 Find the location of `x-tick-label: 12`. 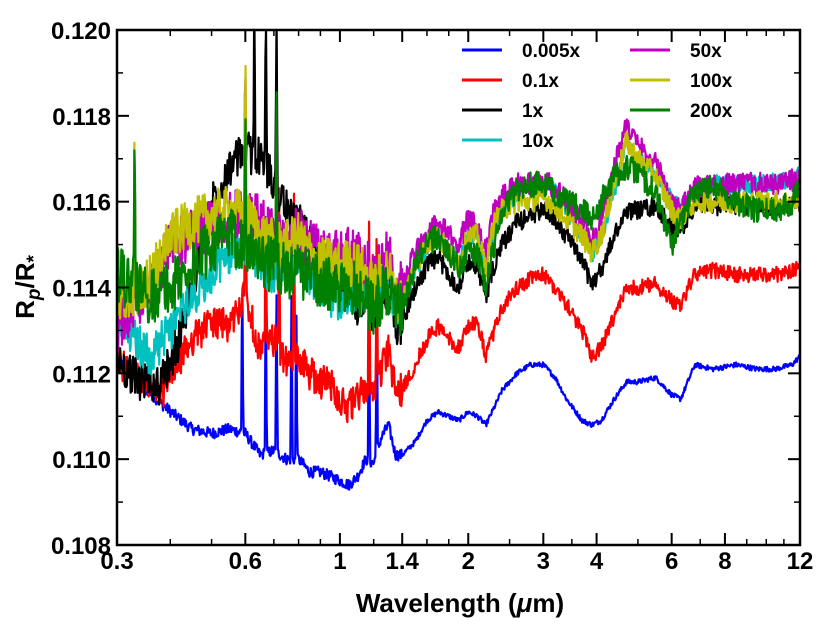

x-tick-label: 12 is located at coordinates (800, 561).